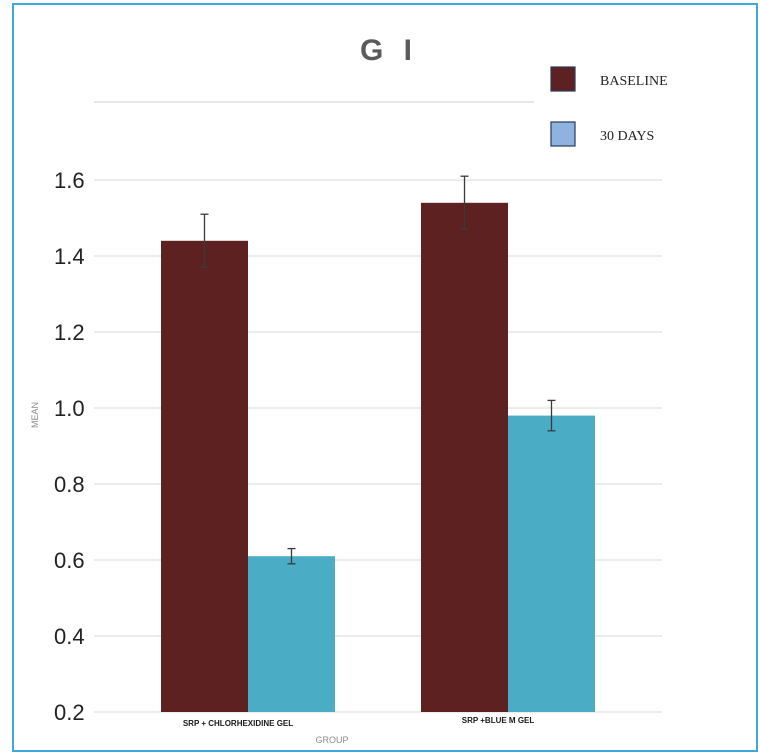  What do you see at coordinates (69, 408) in the screenshot?
I see `y-tick-label: 1.0` at bounding box center [69, 408].